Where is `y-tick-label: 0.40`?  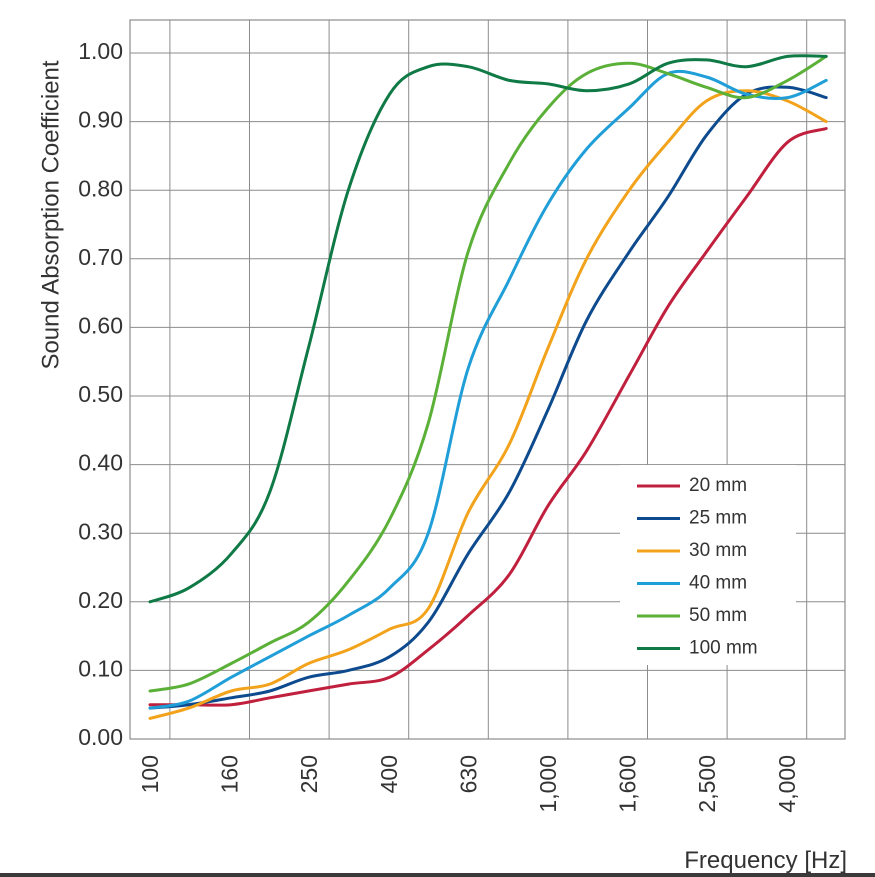 y-tick-label: 0.40 is located at coordinates (100, 463).